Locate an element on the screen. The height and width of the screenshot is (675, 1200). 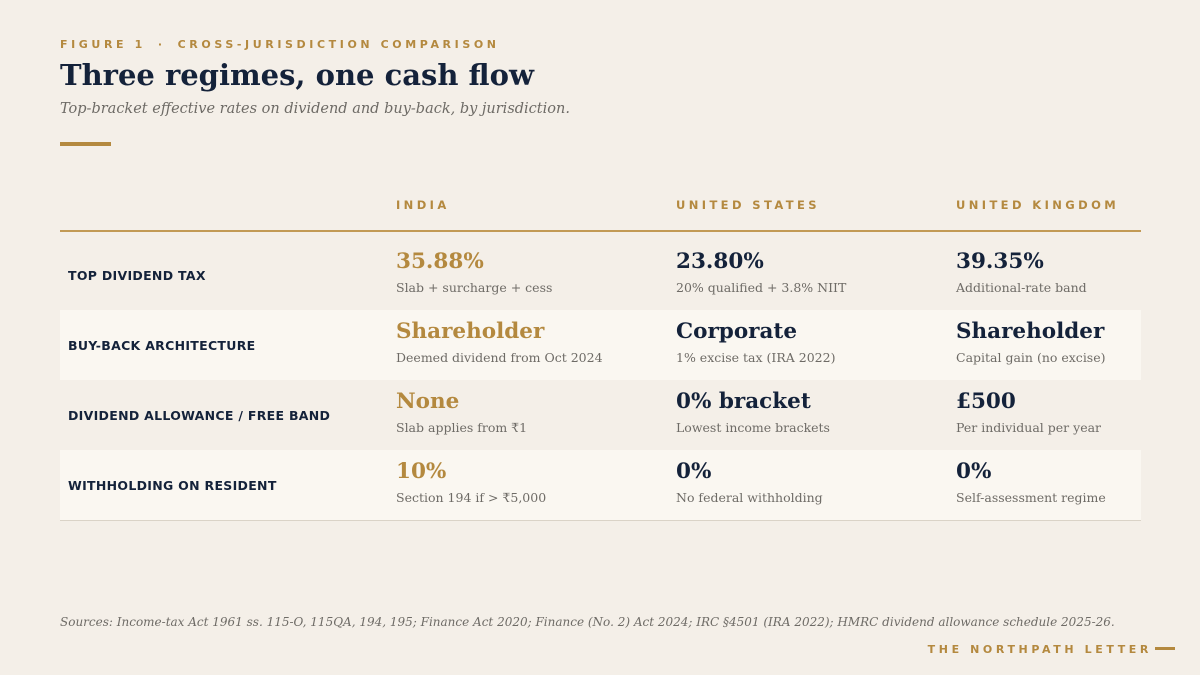
table-cell: 39.35% Additional-rate band is located at coordinates (1021, 271).